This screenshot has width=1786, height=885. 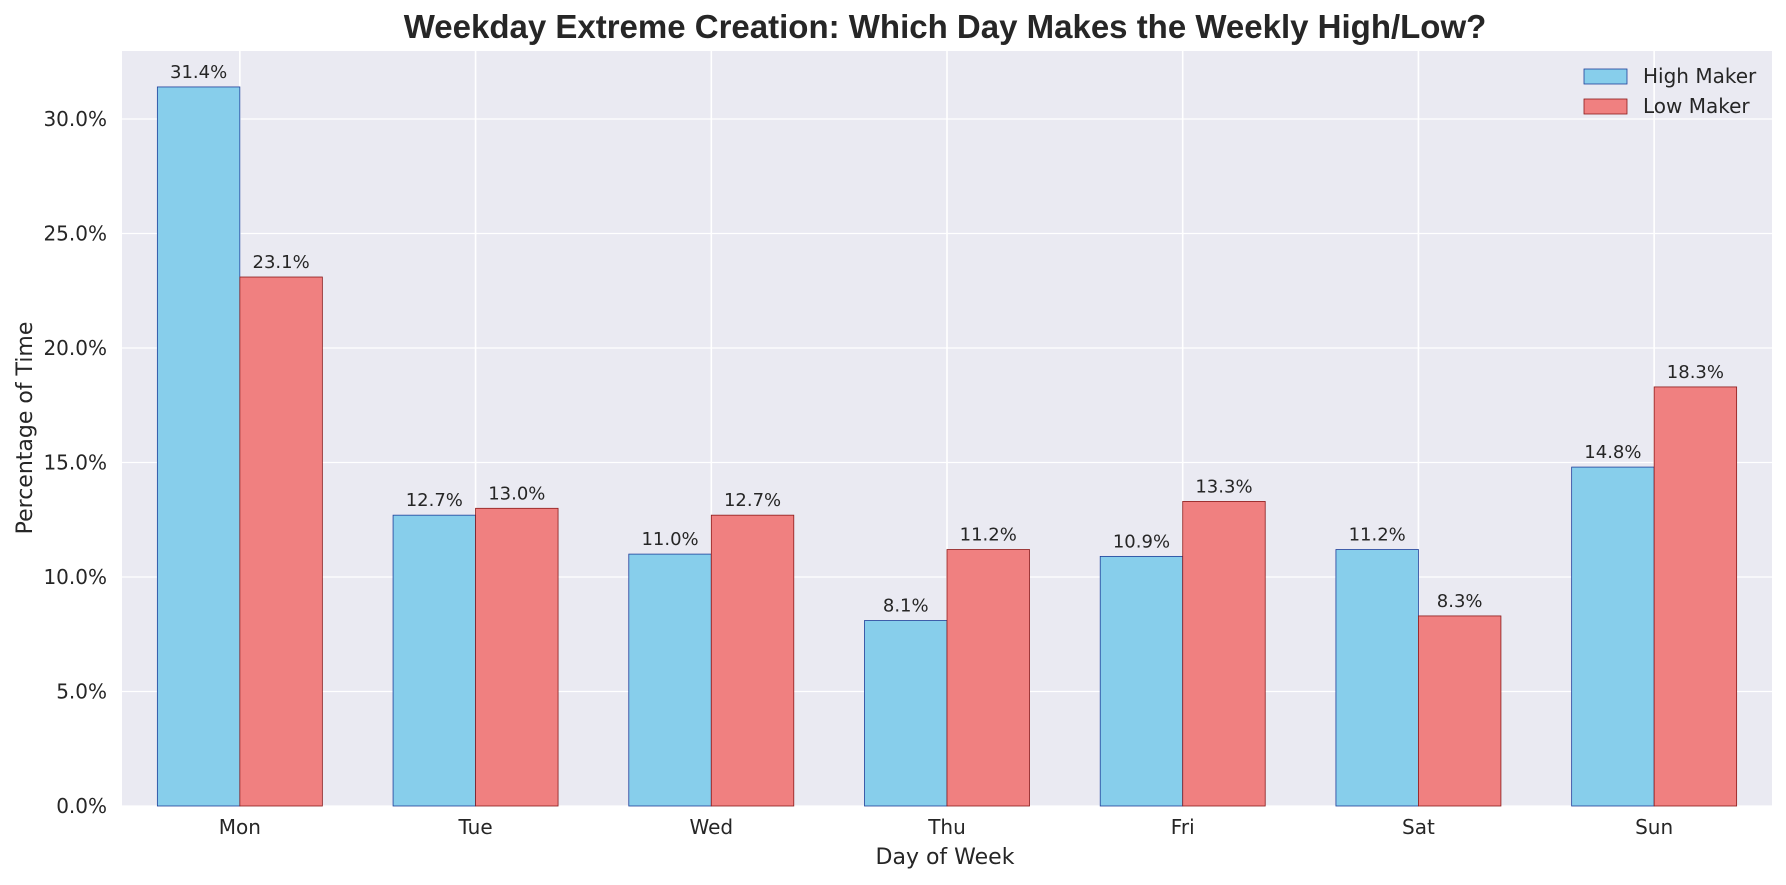 I want to click on bar-value-label: 8.1%, so click(x=906, y=606).